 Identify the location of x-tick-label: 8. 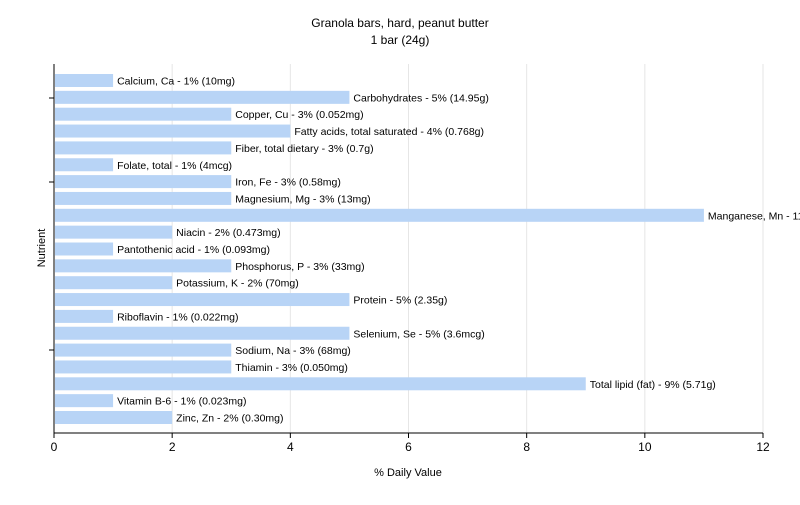
(526, 447).